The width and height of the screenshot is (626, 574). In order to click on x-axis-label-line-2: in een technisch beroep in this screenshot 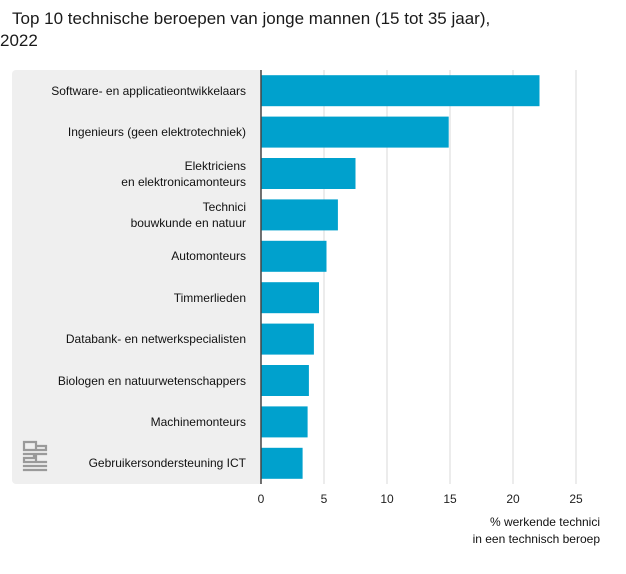, I will do `click(536, 539)`.